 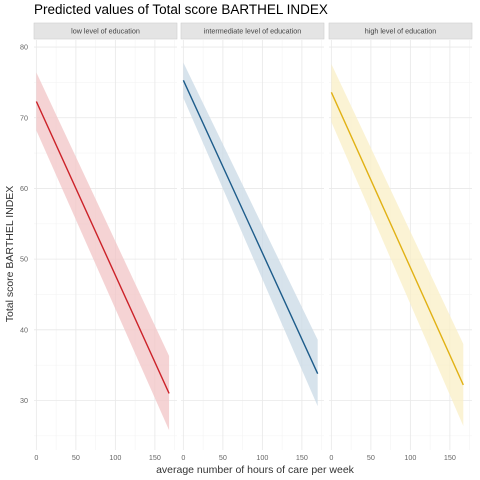 What do you see at coordinates (24, 47) in the screenshot?
I see `y-tick-label: 80` at bounding box center [24, 47].